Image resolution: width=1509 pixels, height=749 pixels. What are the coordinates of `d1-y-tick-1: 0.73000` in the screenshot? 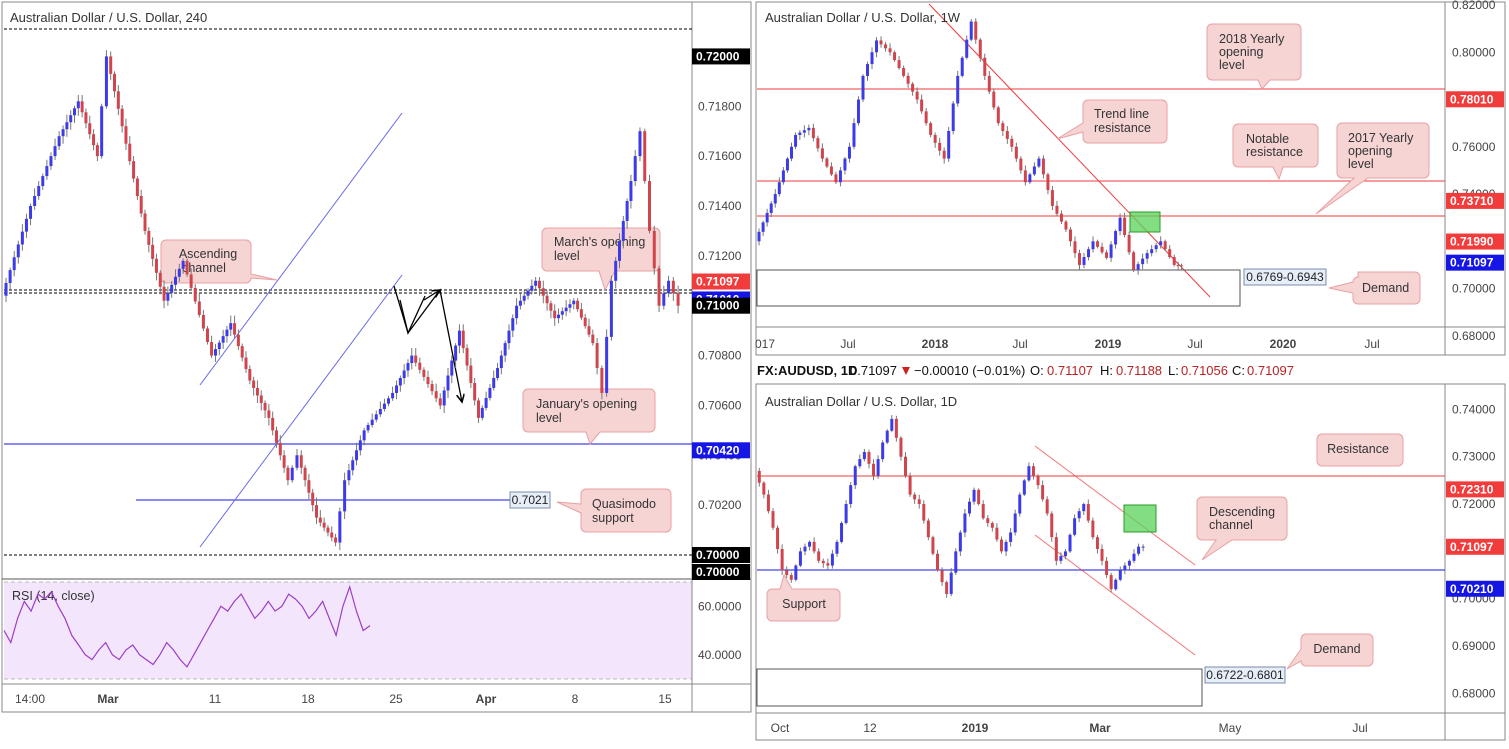 It's located at (1474, 457).